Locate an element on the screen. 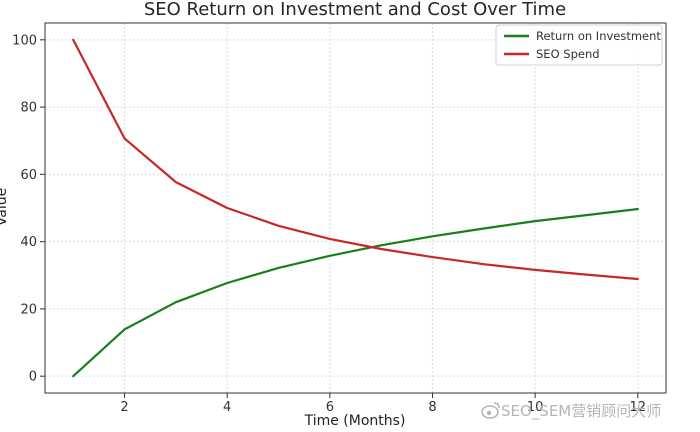  legend-label-roi: Return on Investment is located at coordinates (598, 36).